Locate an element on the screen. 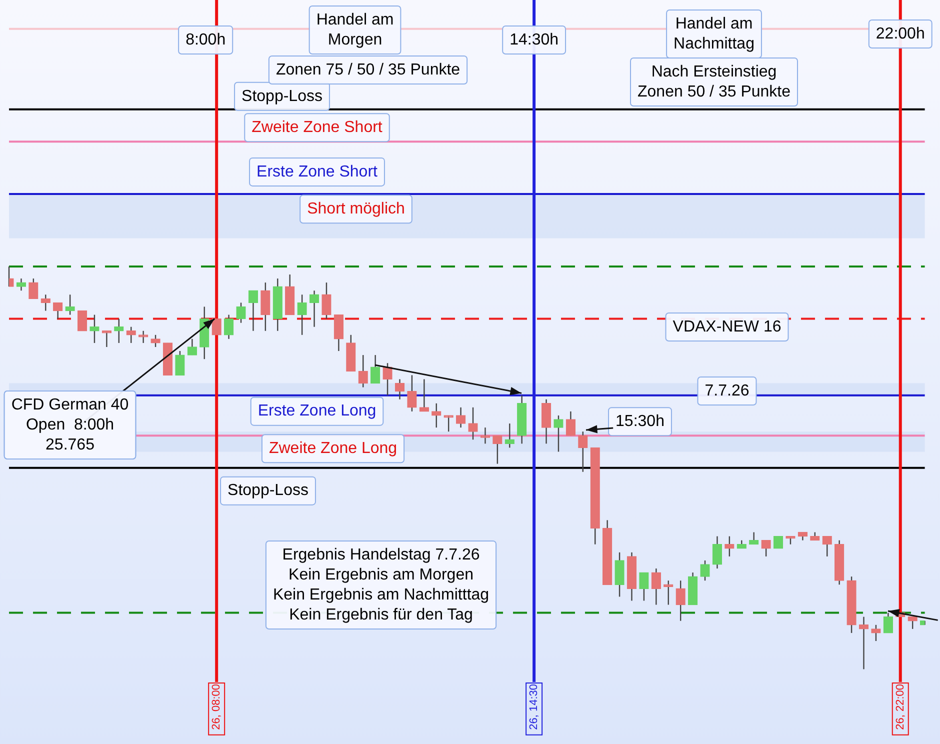  ref-line-label: 22:00h is located at coordinates (900, 33).